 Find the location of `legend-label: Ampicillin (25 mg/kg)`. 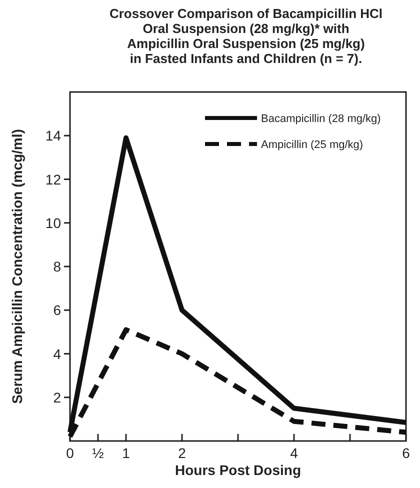

legend-label: Ampicillin (25 mg/kg) is located at coordinates (312, 145).